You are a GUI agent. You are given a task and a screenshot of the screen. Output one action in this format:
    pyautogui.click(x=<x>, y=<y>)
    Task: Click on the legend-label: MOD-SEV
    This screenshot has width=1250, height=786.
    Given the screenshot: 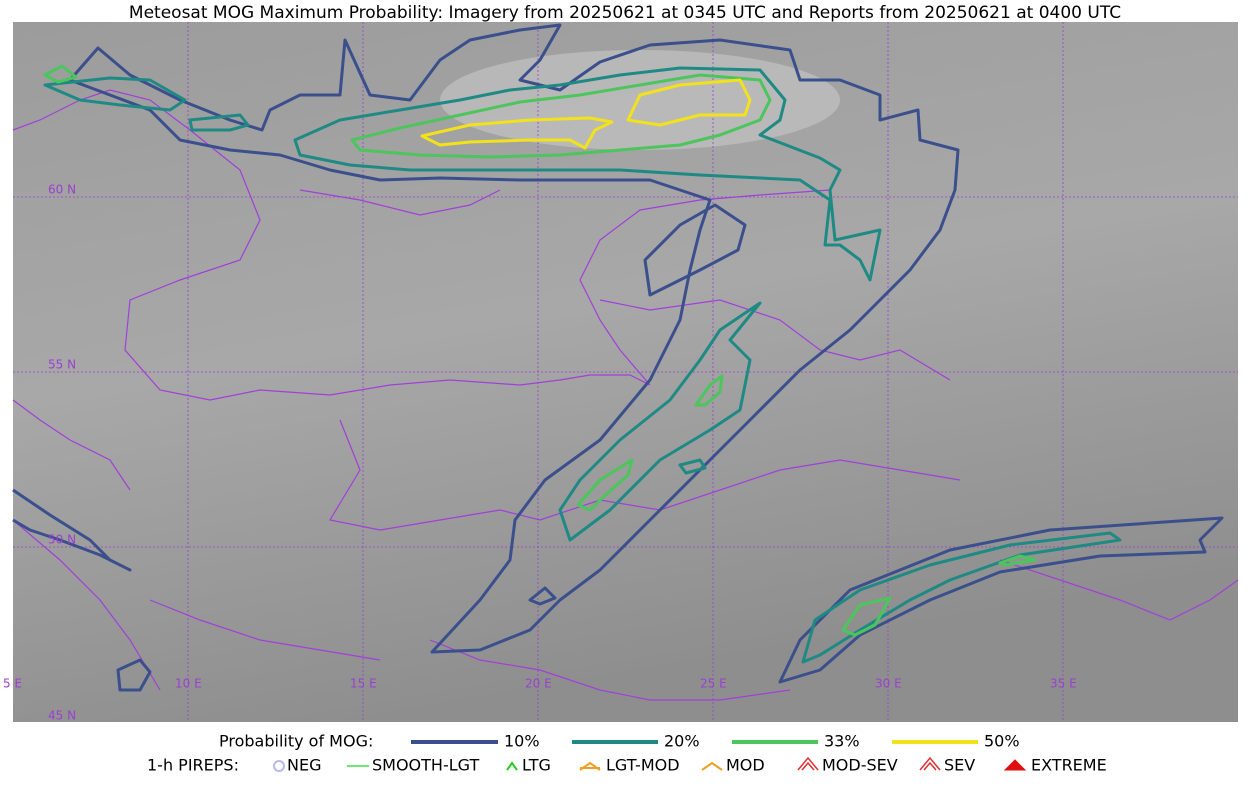 What is the action you would take?
    pyautogui.click(x=860, y=765)
    